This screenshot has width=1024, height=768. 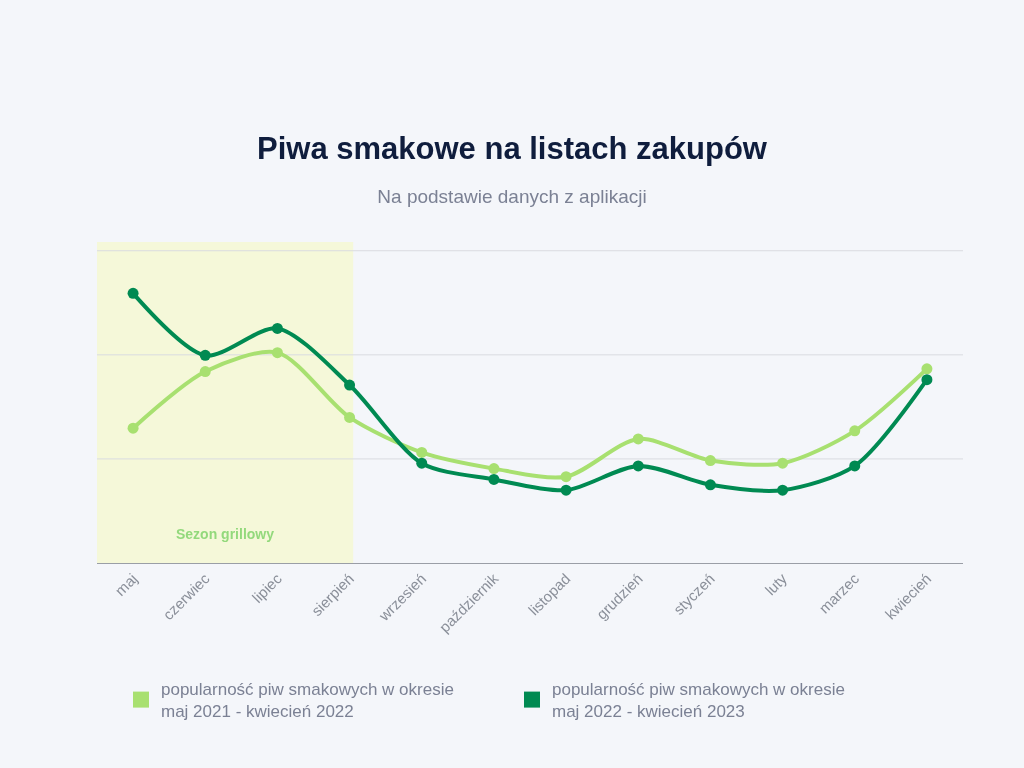 I want to click on x-tick-label: maj, so click(x=126, y=584).